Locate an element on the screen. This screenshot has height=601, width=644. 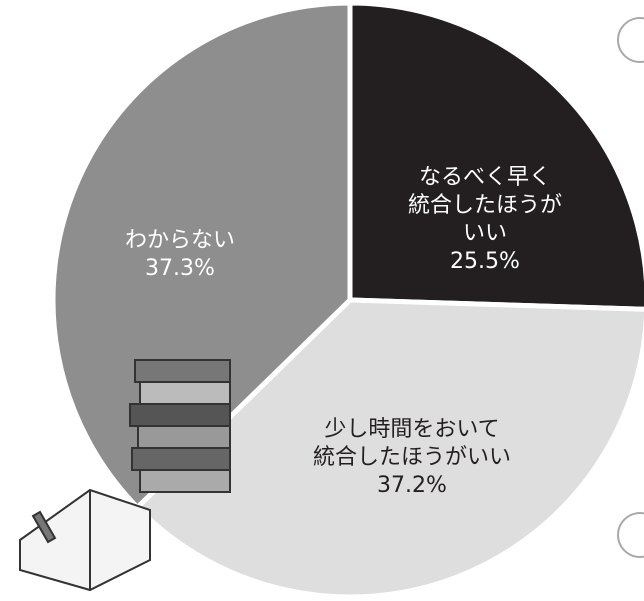
speech-bubble-icon is located at coordinates (630, 287).